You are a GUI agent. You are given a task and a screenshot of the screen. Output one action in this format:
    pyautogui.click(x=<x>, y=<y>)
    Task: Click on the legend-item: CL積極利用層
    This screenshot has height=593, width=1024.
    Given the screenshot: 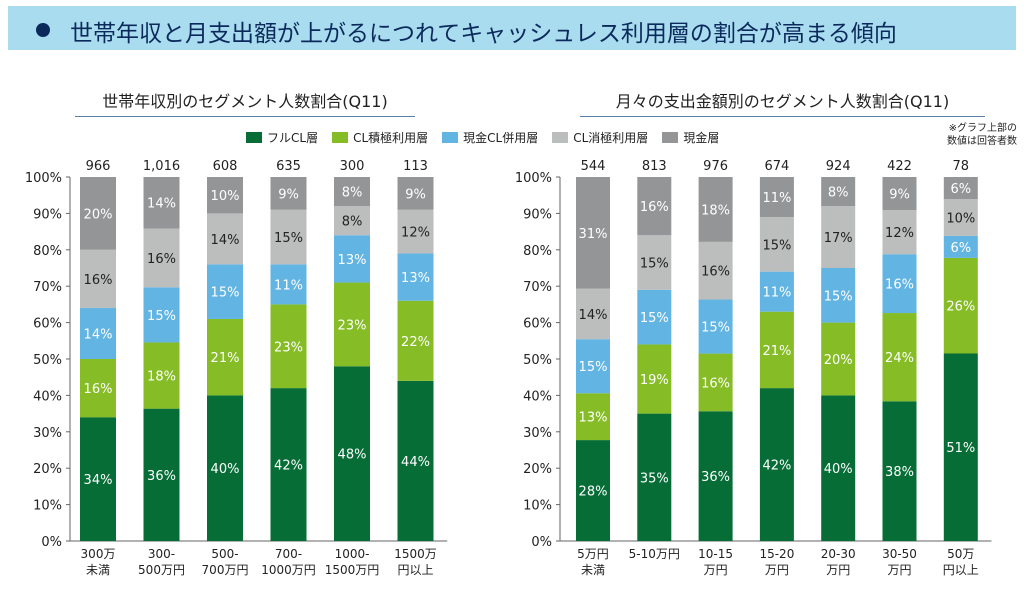 What is the action you would take?
    pyautogui.click(x=380, y=137)
    